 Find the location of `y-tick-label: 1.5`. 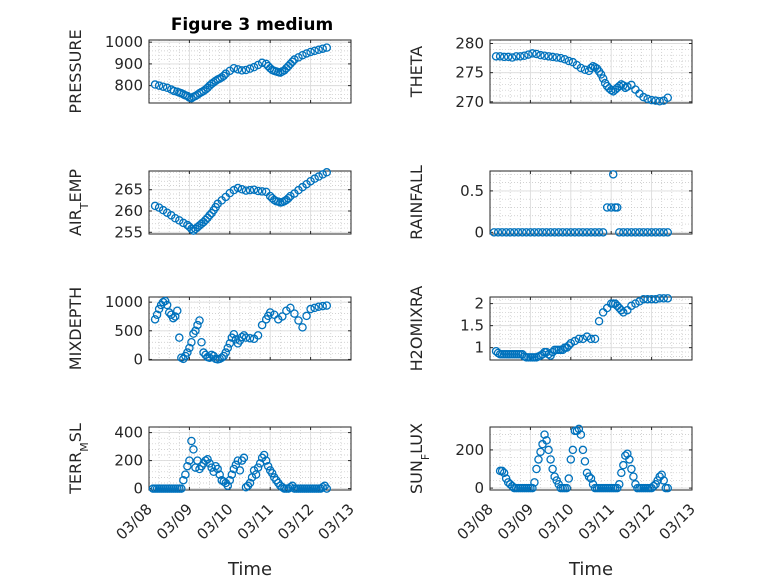

y-tick-label: 1.5 is located at coordinates (472, 326).